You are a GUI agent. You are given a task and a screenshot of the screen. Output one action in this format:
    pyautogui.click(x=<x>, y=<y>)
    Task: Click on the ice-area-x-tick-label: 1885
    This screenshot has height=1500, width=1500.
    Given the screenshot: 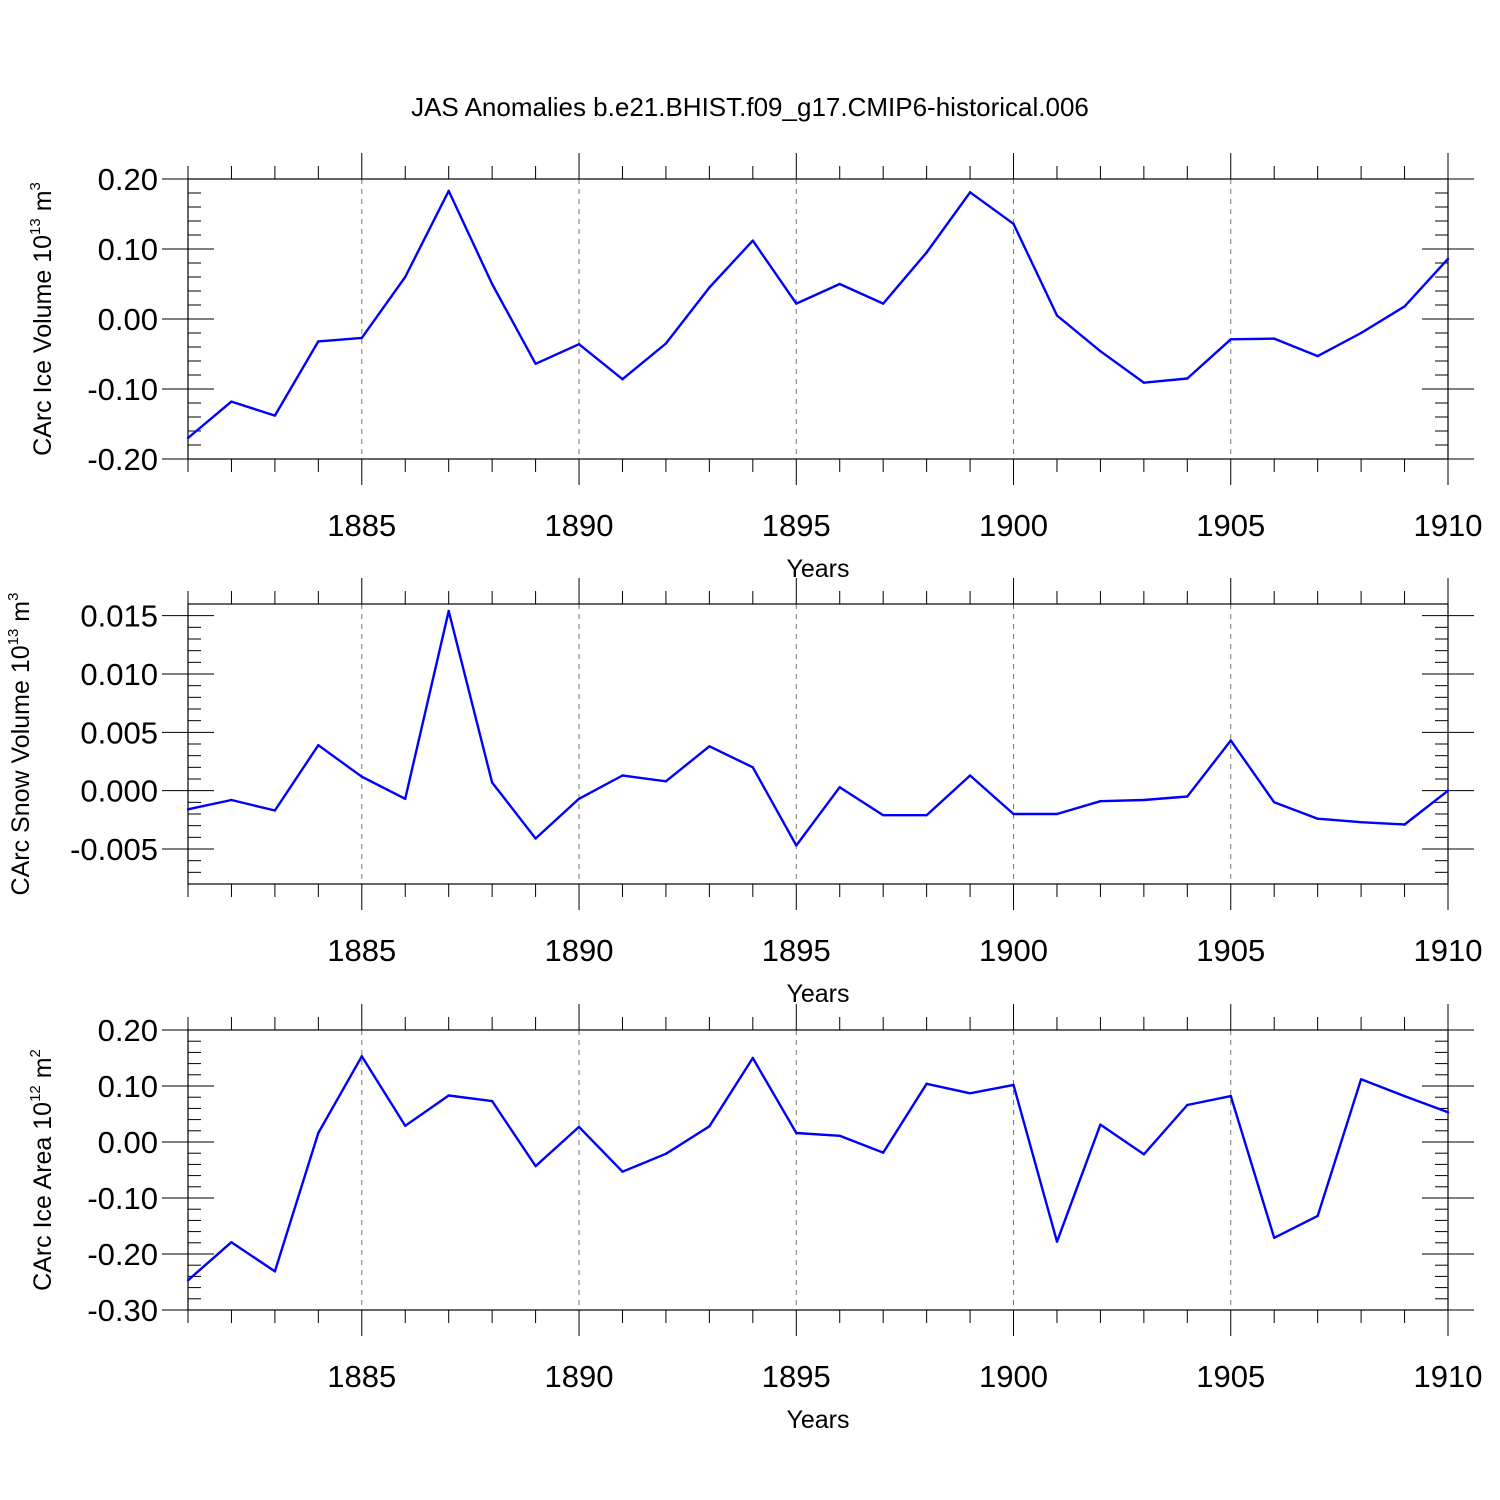 What is the action you would take?
    pyautogui.click(x=361, y=1376)
    